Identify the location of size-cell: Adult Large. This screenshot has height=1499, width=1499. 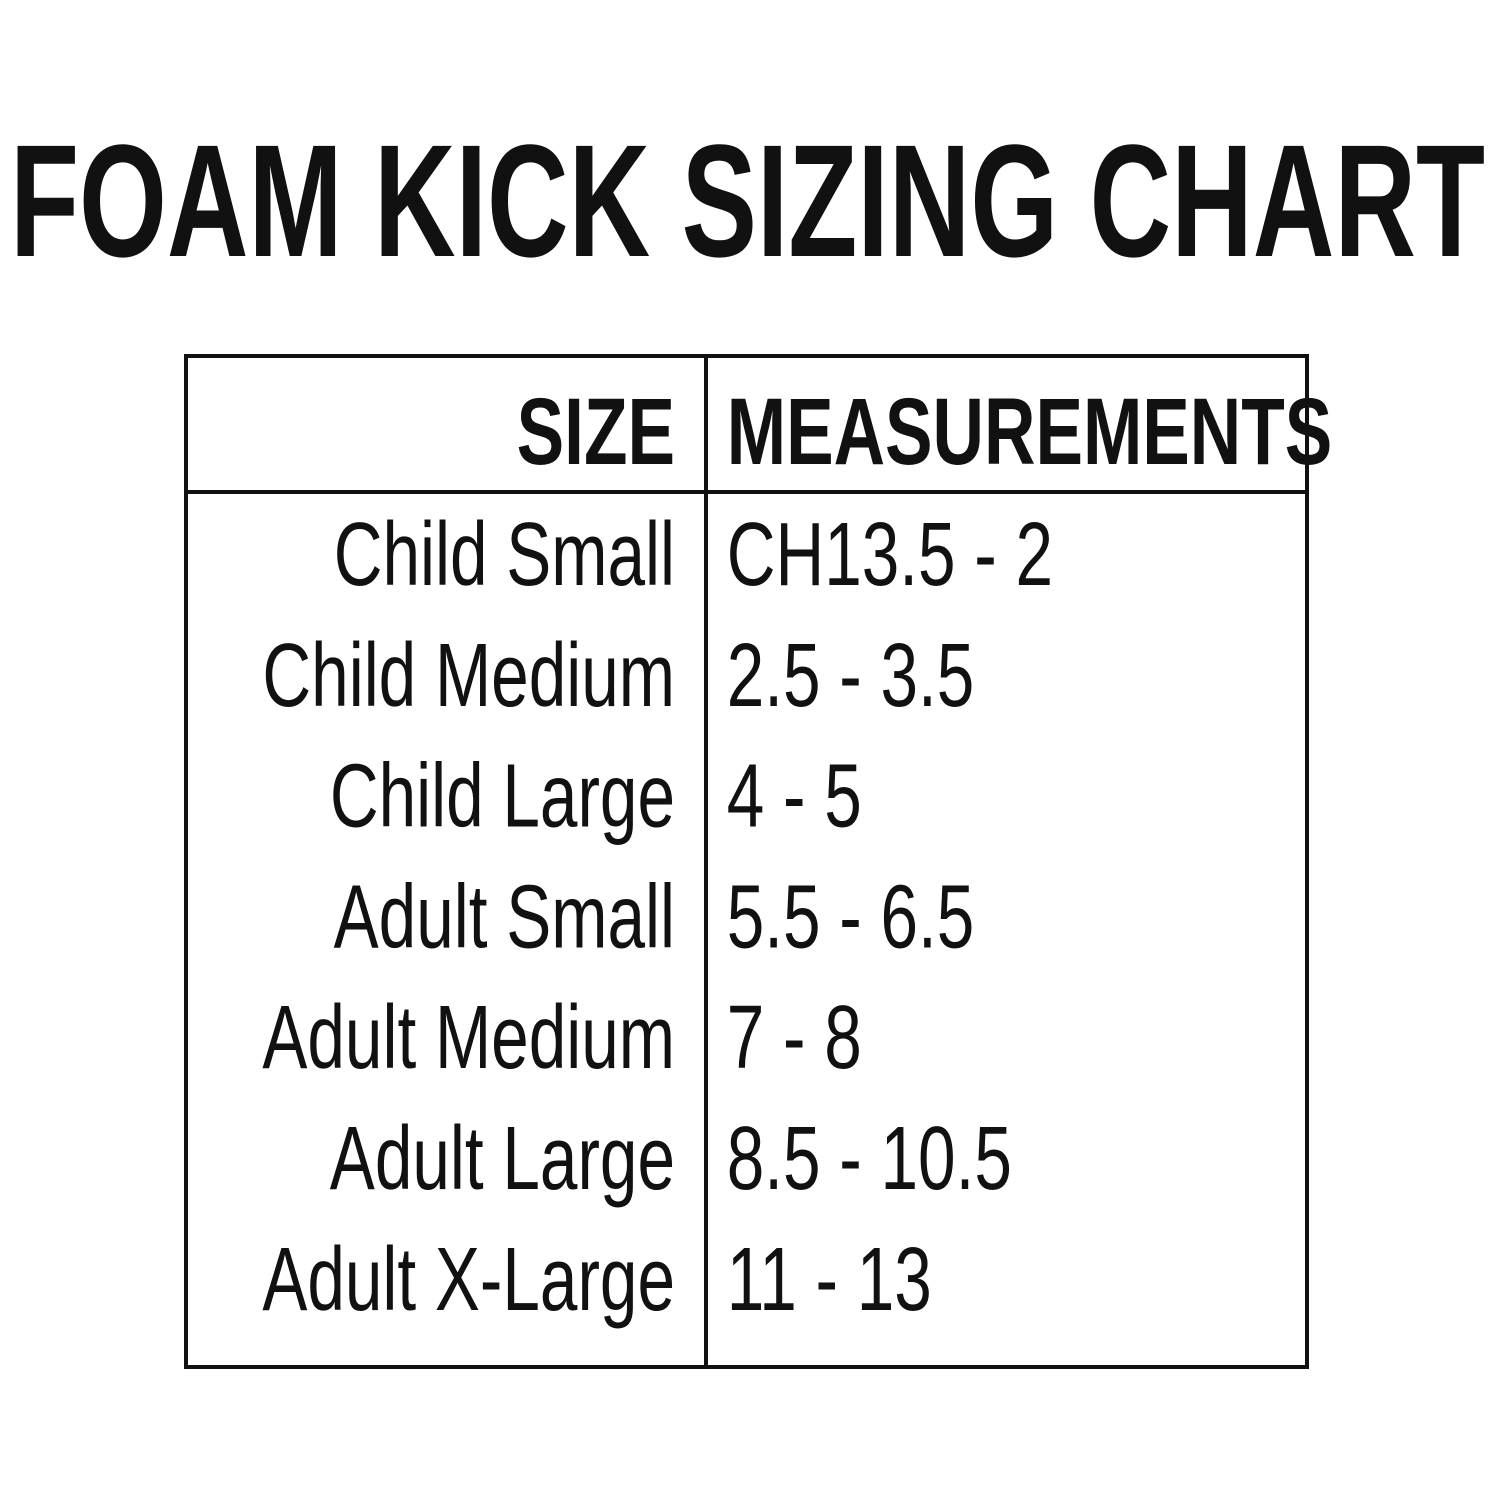
(502, 1158).